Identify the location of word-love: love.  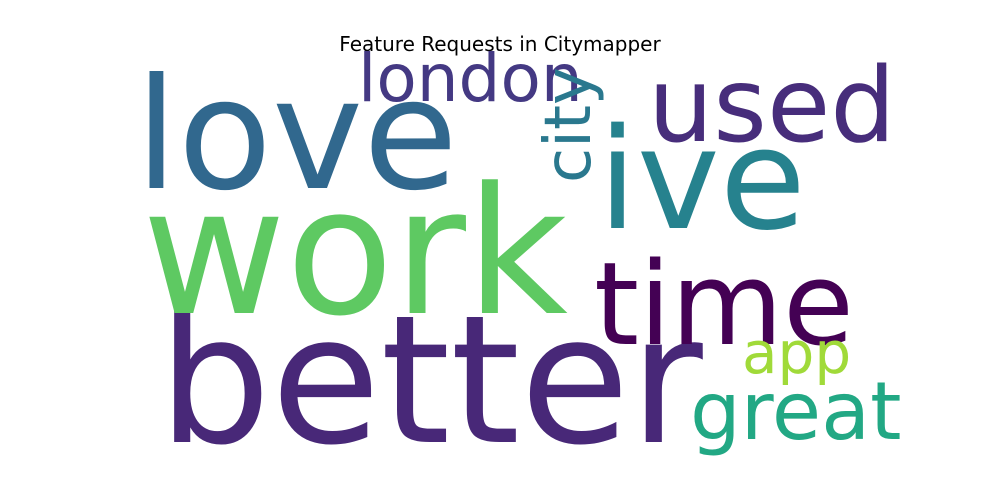
(296, 135).